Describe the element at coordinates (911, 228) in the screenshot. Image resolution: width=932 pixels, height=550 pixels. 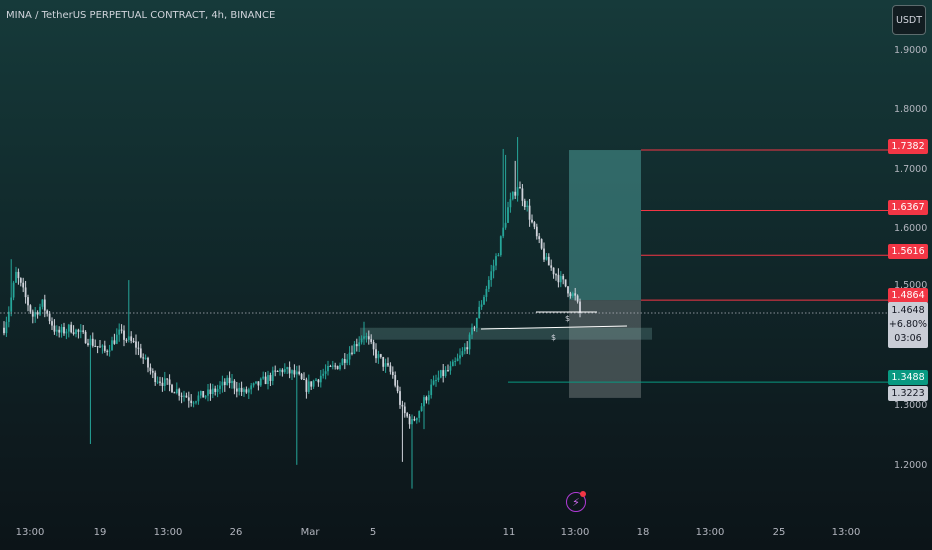
I see `price-axis-label: 1.6000` at that location.